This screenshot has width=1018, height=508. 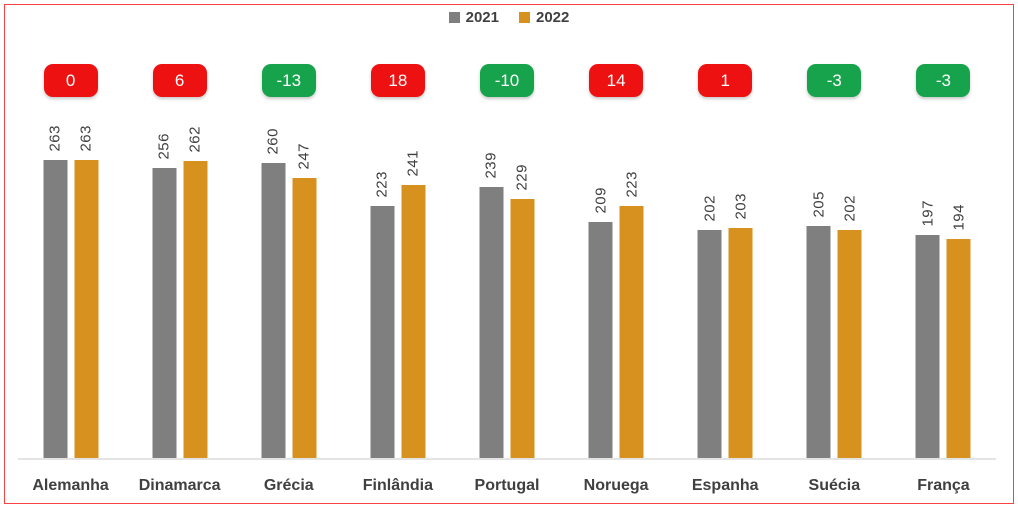 What do you see at coordinates (725, 326) in the screenshot?
I see `bar-pair: 202 203` at bounding box center [725, 326].